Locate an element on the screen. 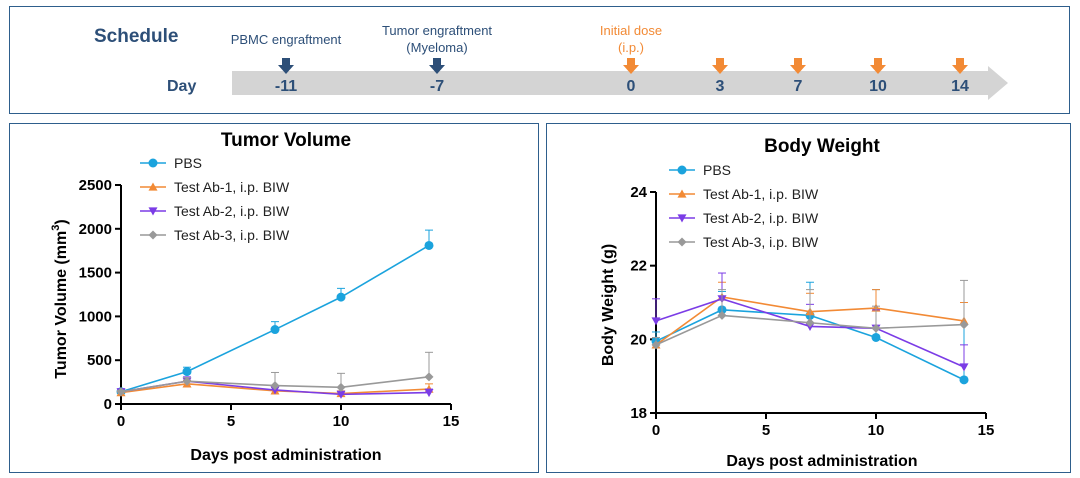  series-line is located at coordinates (275, 318).